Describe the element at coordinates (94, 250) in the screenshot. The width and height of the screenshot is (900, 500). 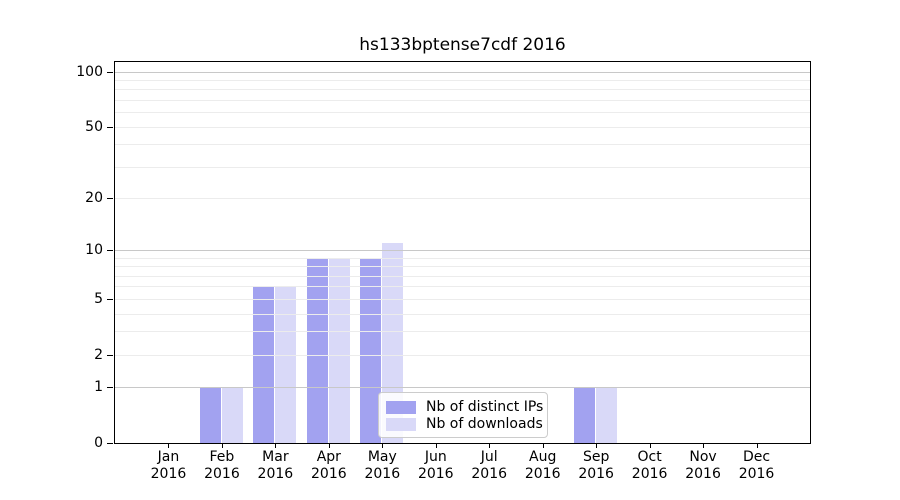
I see `y-axis-tick-label: 10` at that location.